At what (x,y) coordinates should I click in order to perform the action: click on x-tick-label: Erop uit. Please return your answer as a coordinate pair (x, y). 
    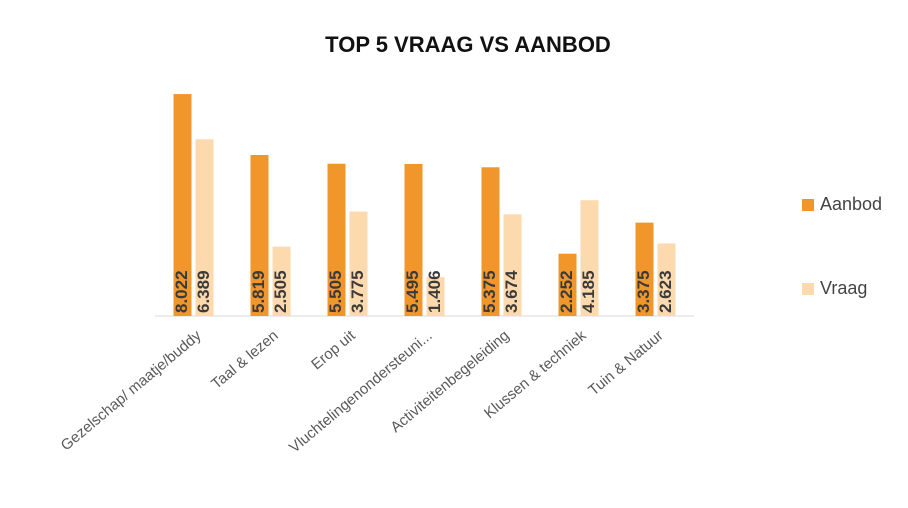
    Looking at the image, I should click on (333, 350).